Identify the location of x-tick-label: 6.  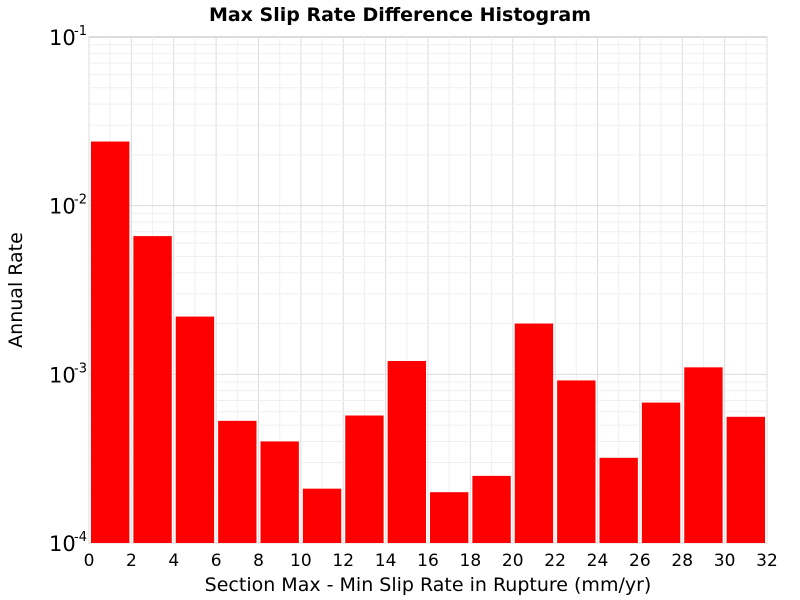
(216, 561).